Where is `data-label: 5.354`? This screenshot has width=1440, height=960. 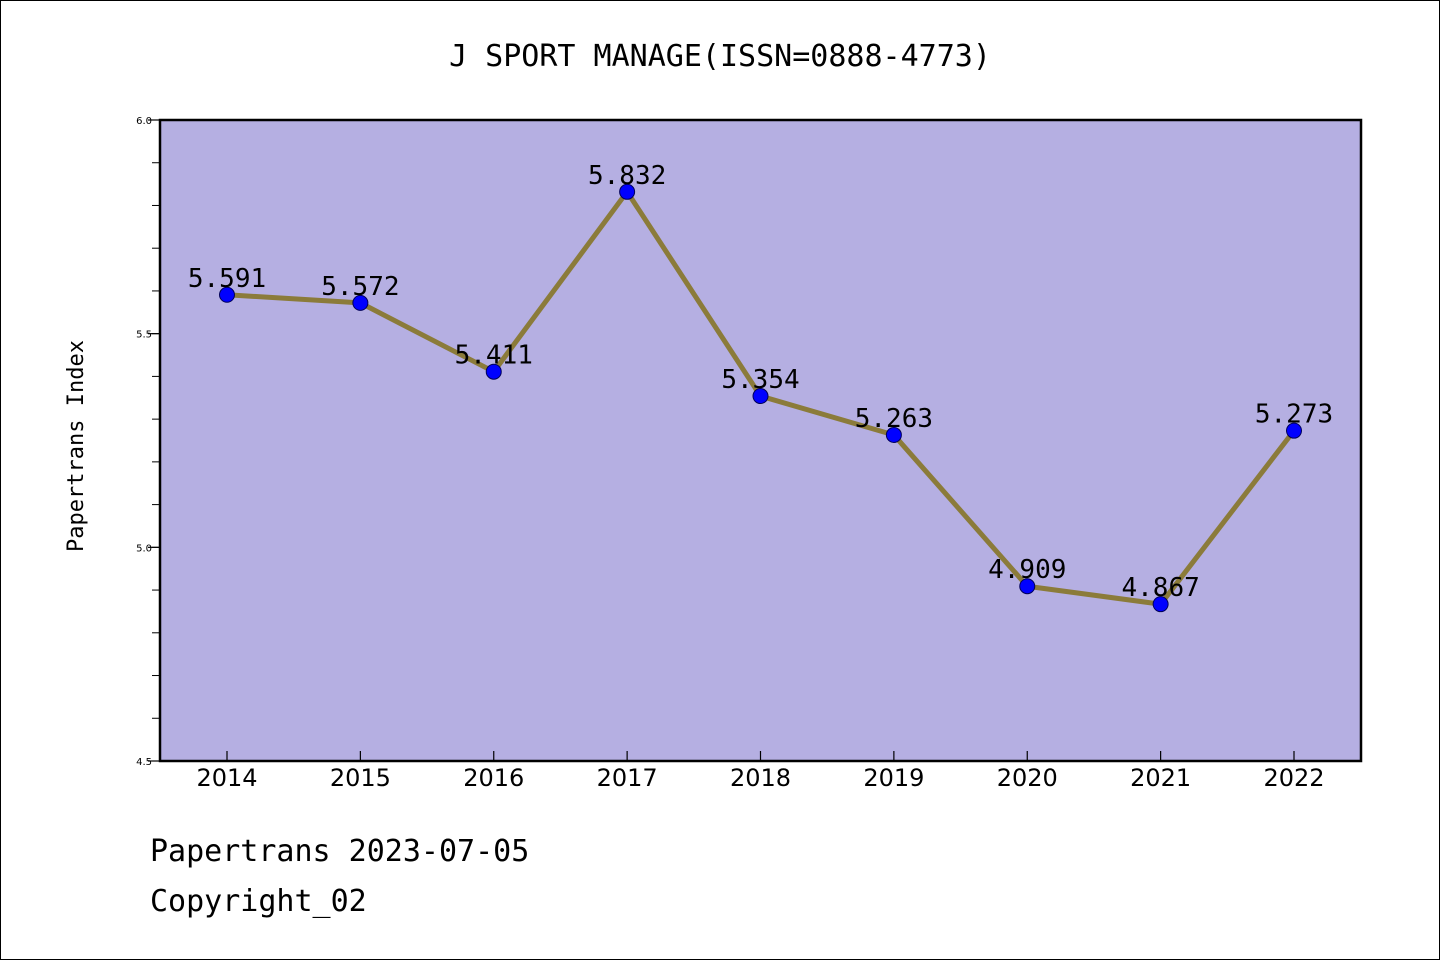
data-label: 5.354 is located at coordinates (760, 380).